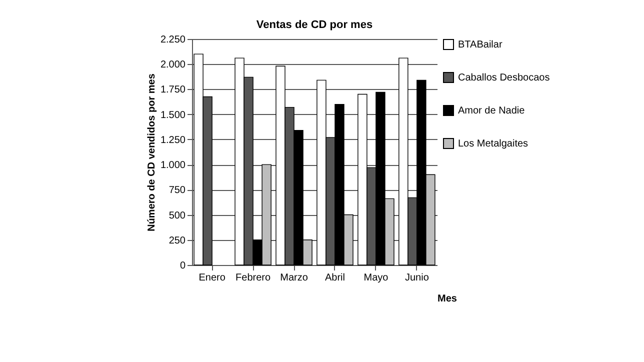 The height and width of the screenshot is (362, 644). I want to click on y-tick-label: 1.500, so click(173, 115).